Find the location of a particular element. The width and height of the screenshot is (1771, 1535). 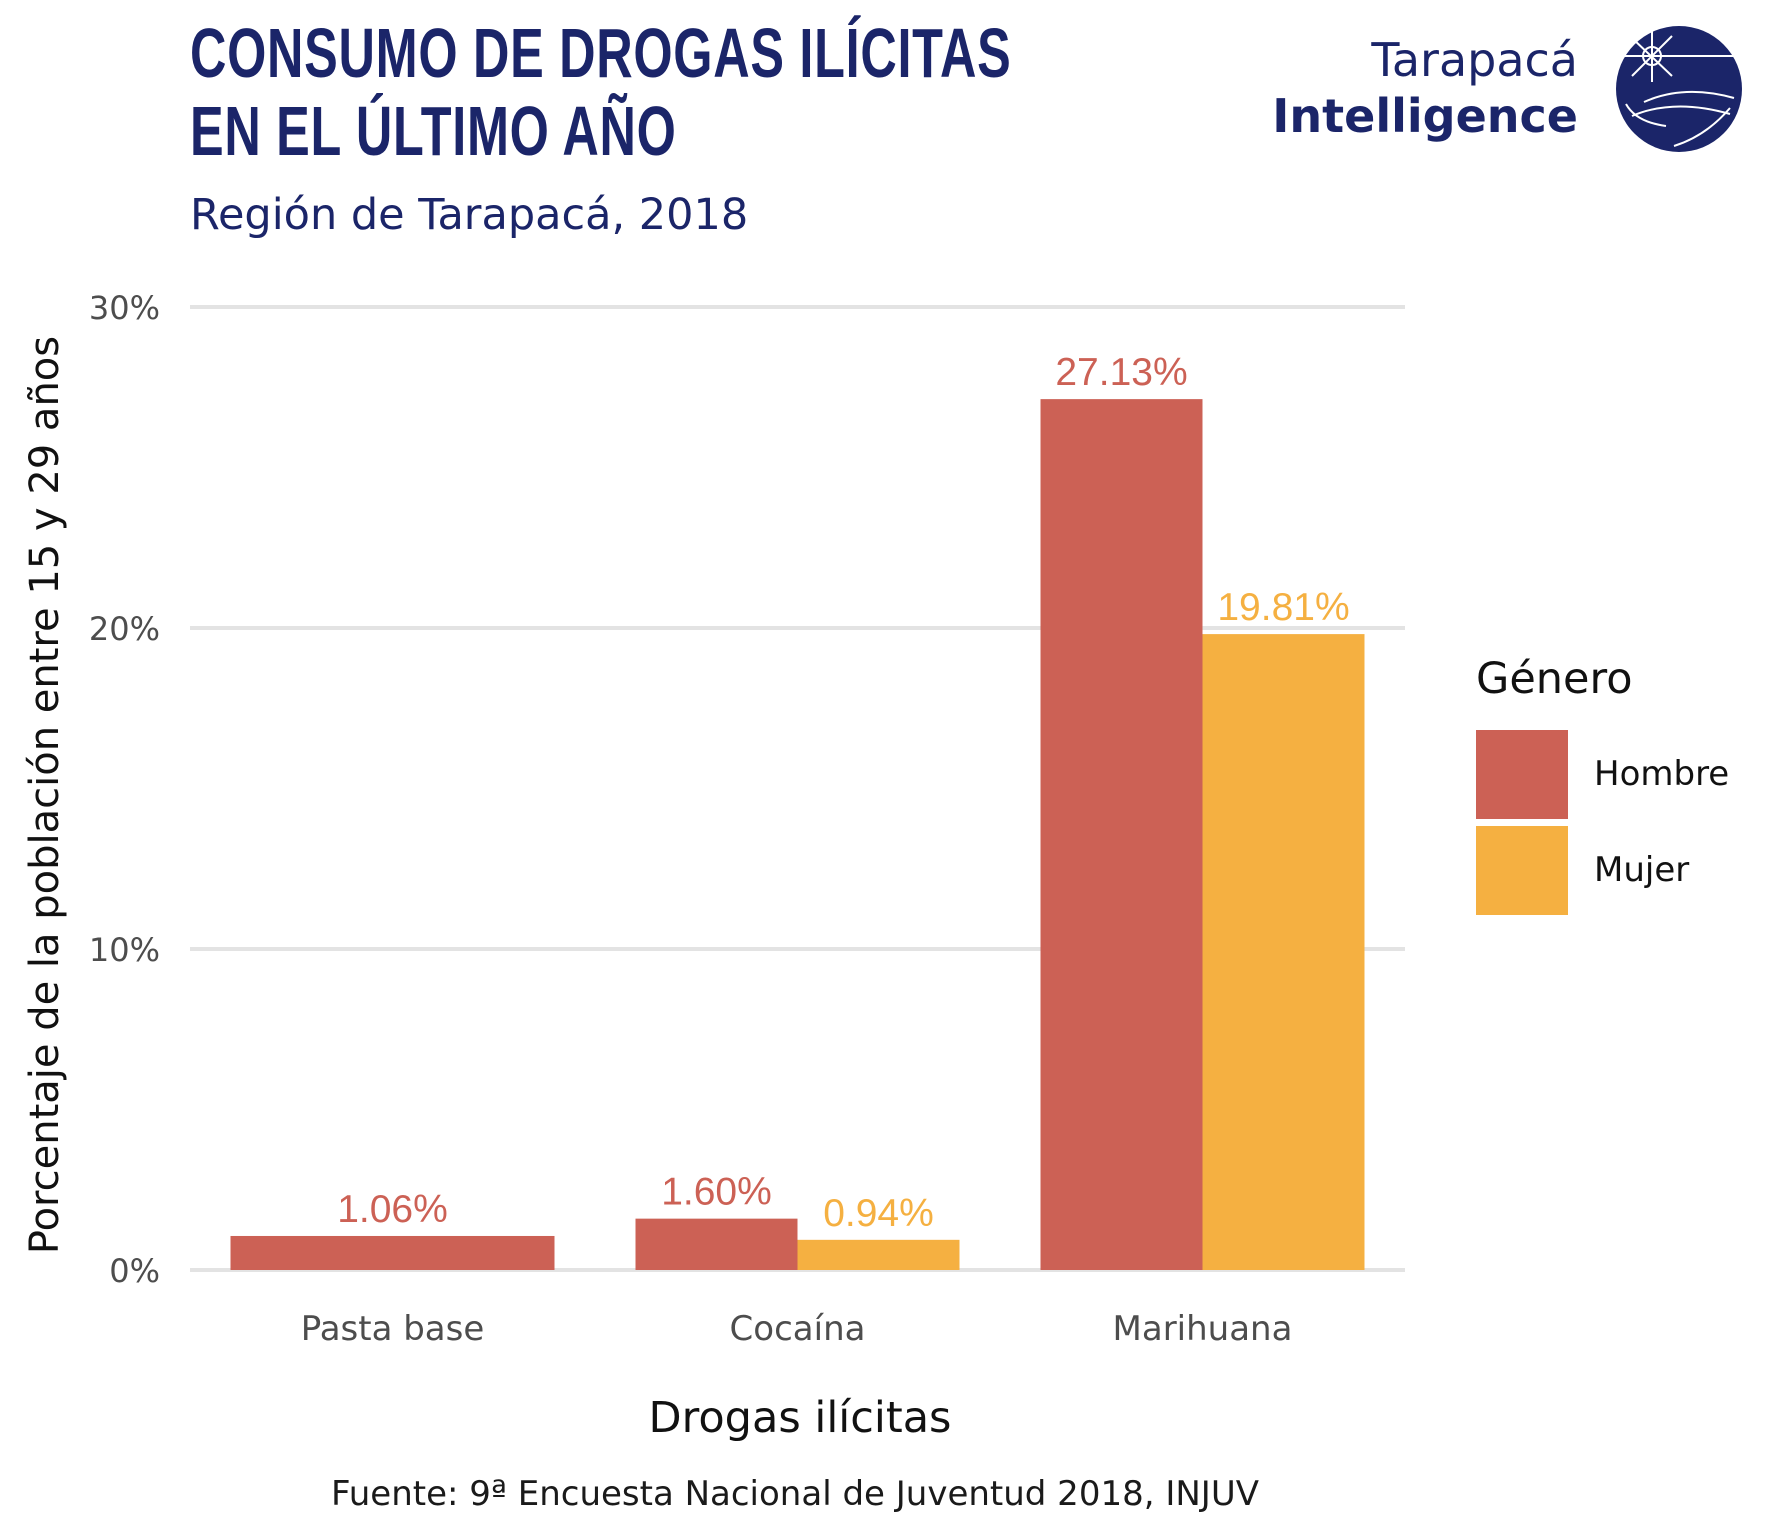

brand-logo-text: Tarapacá Intelligence is located at coordinates (1425, 88).